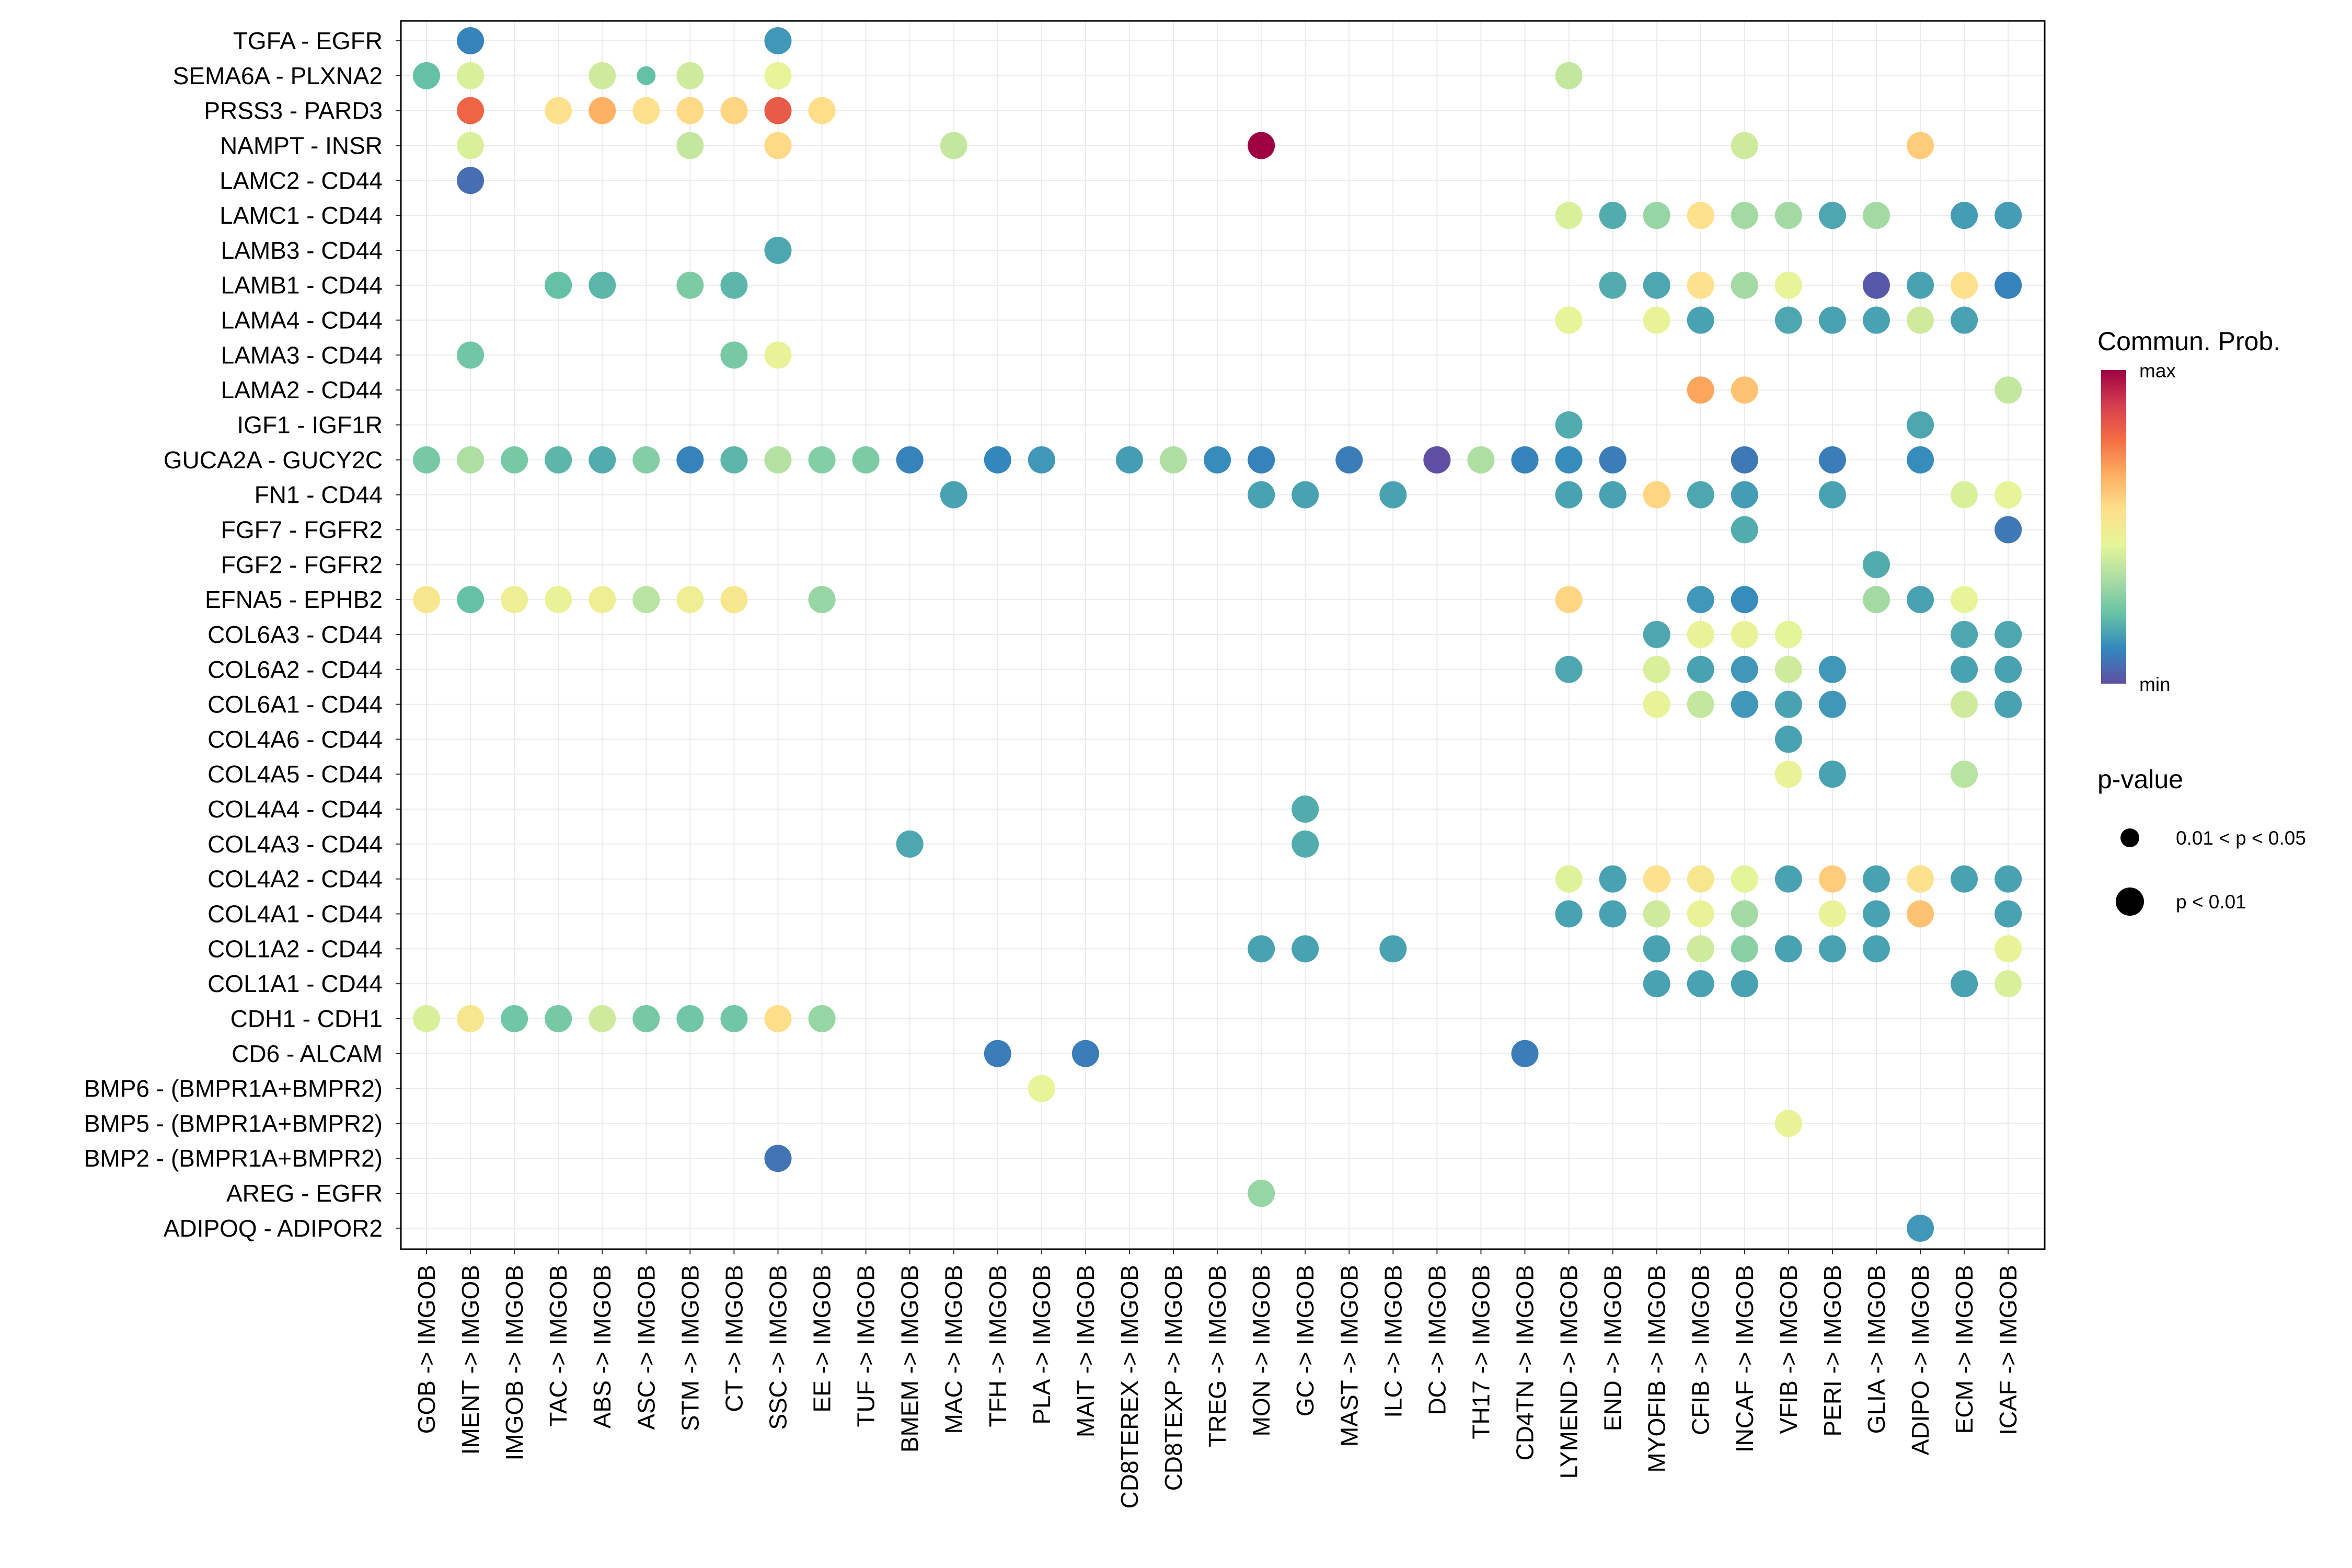 This screenshot has height=1568, width=2352. I want to click on x-tick-label: CD8TEXP -> IMGOB, so click(1173, 1378).